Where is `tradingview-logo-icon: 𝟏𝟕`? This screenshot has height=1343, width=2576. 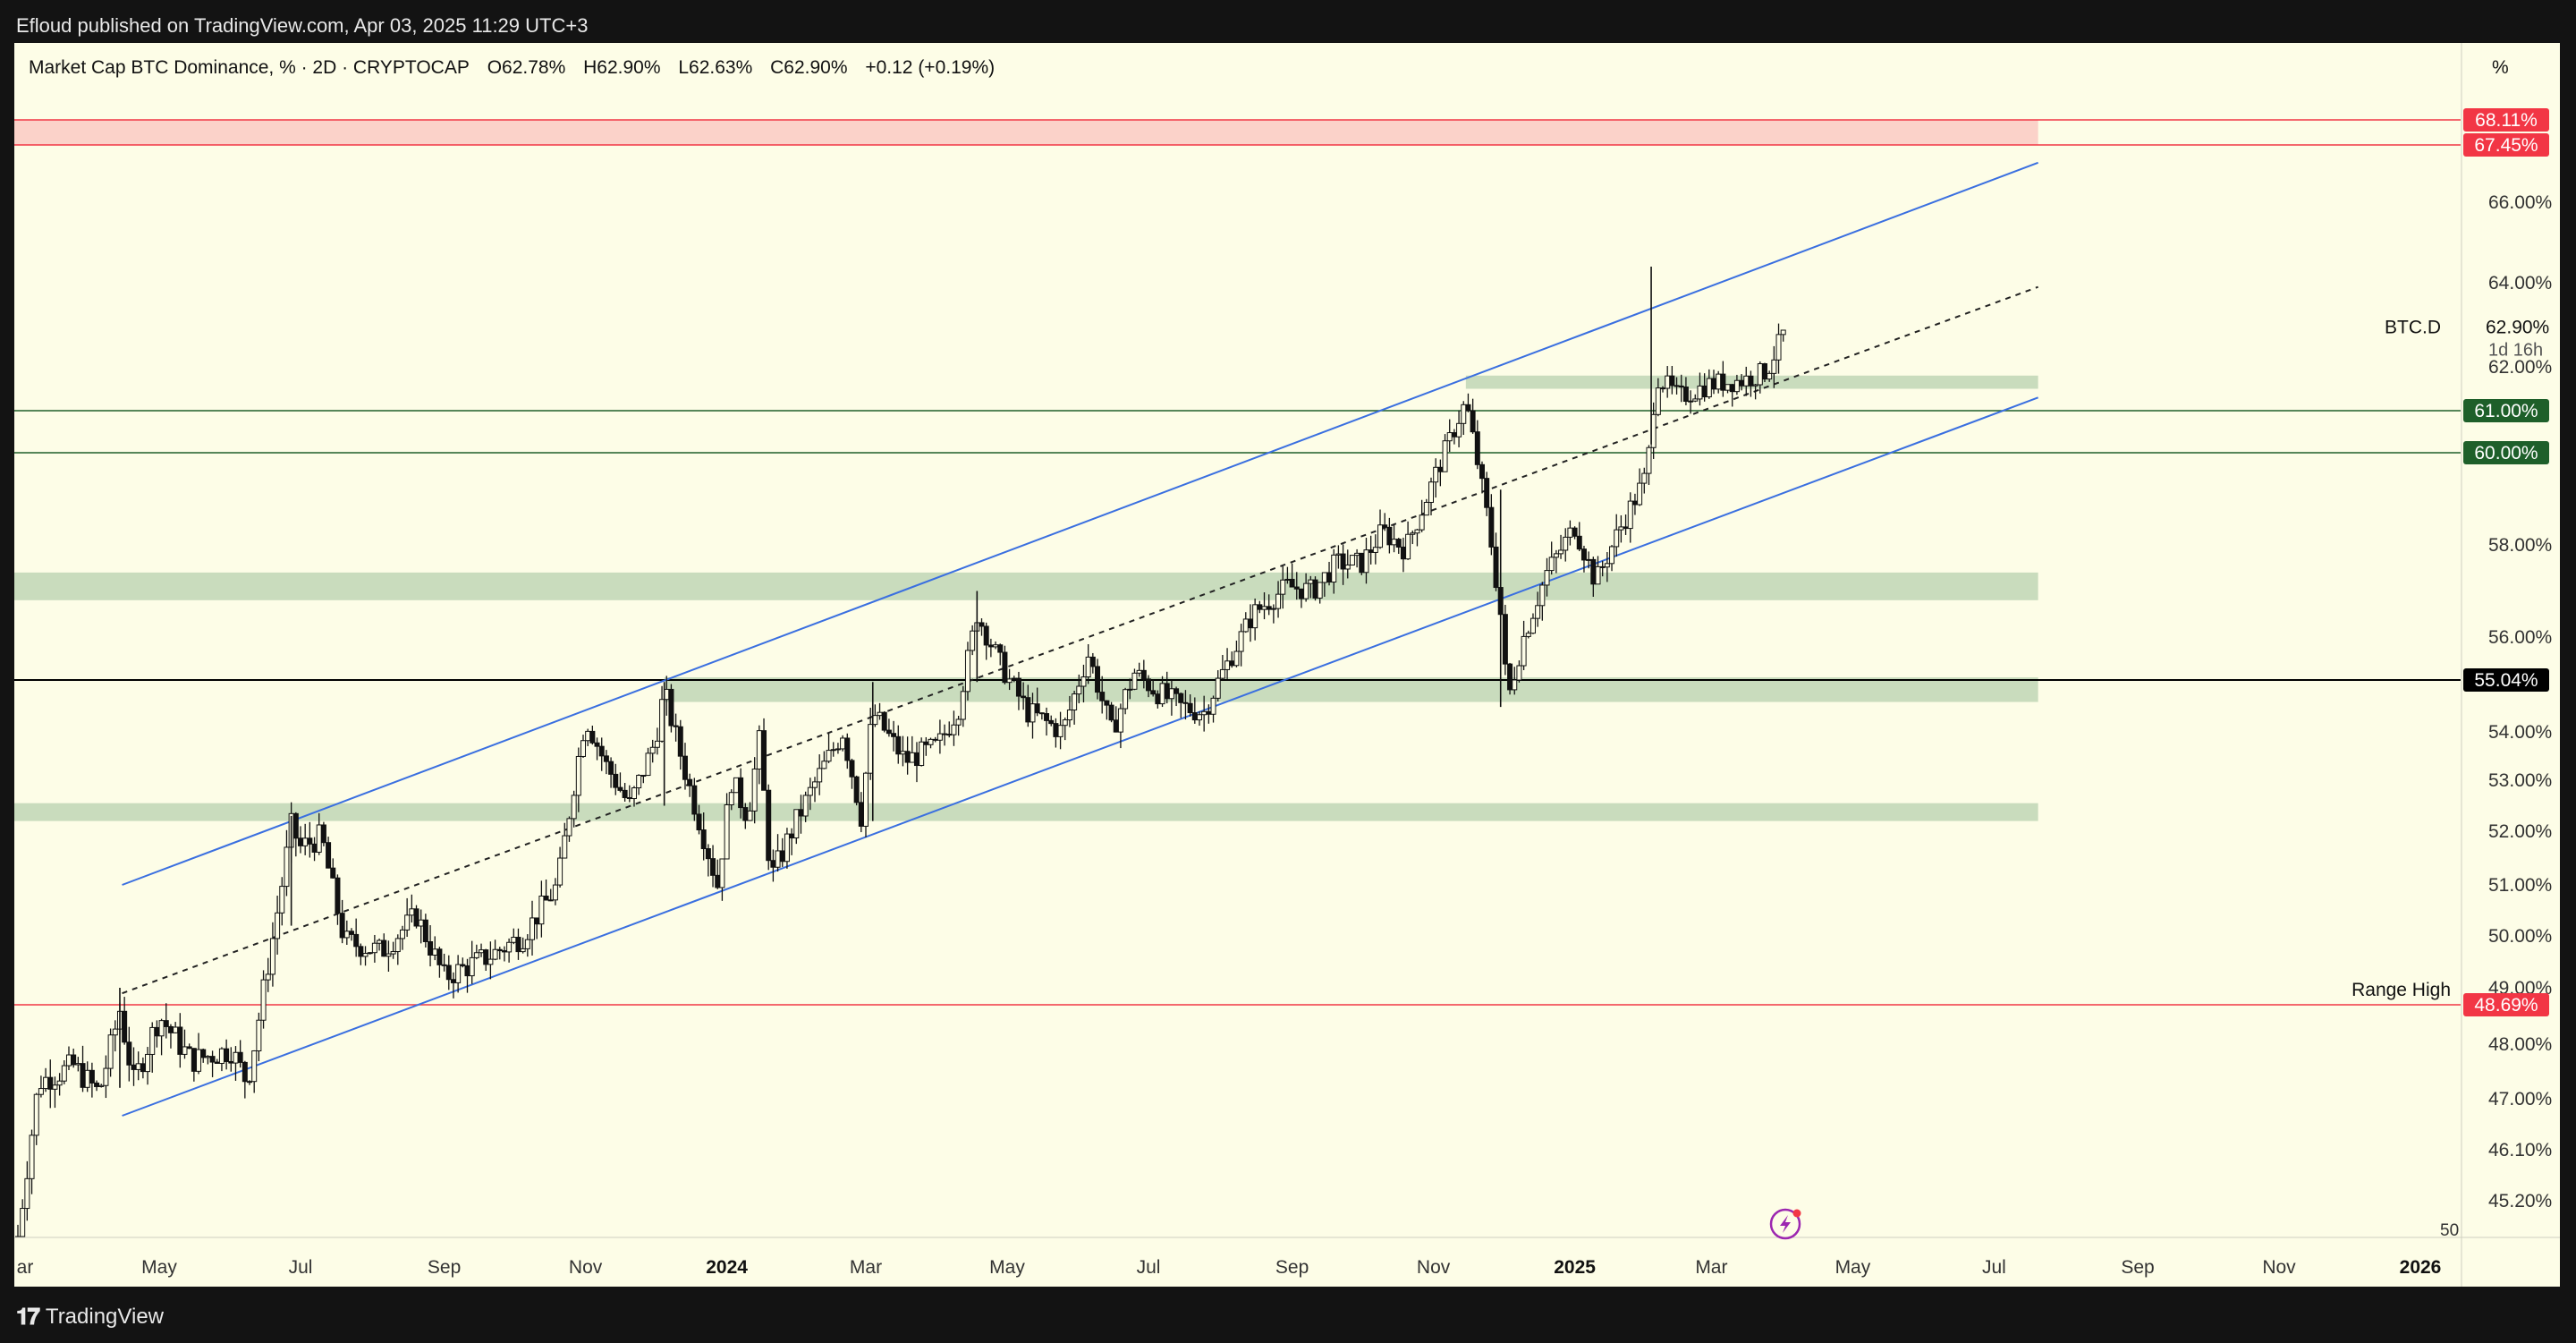
tradingview-logo-icon: 𝟏𝟕 is located at coordinates (28, 1316).